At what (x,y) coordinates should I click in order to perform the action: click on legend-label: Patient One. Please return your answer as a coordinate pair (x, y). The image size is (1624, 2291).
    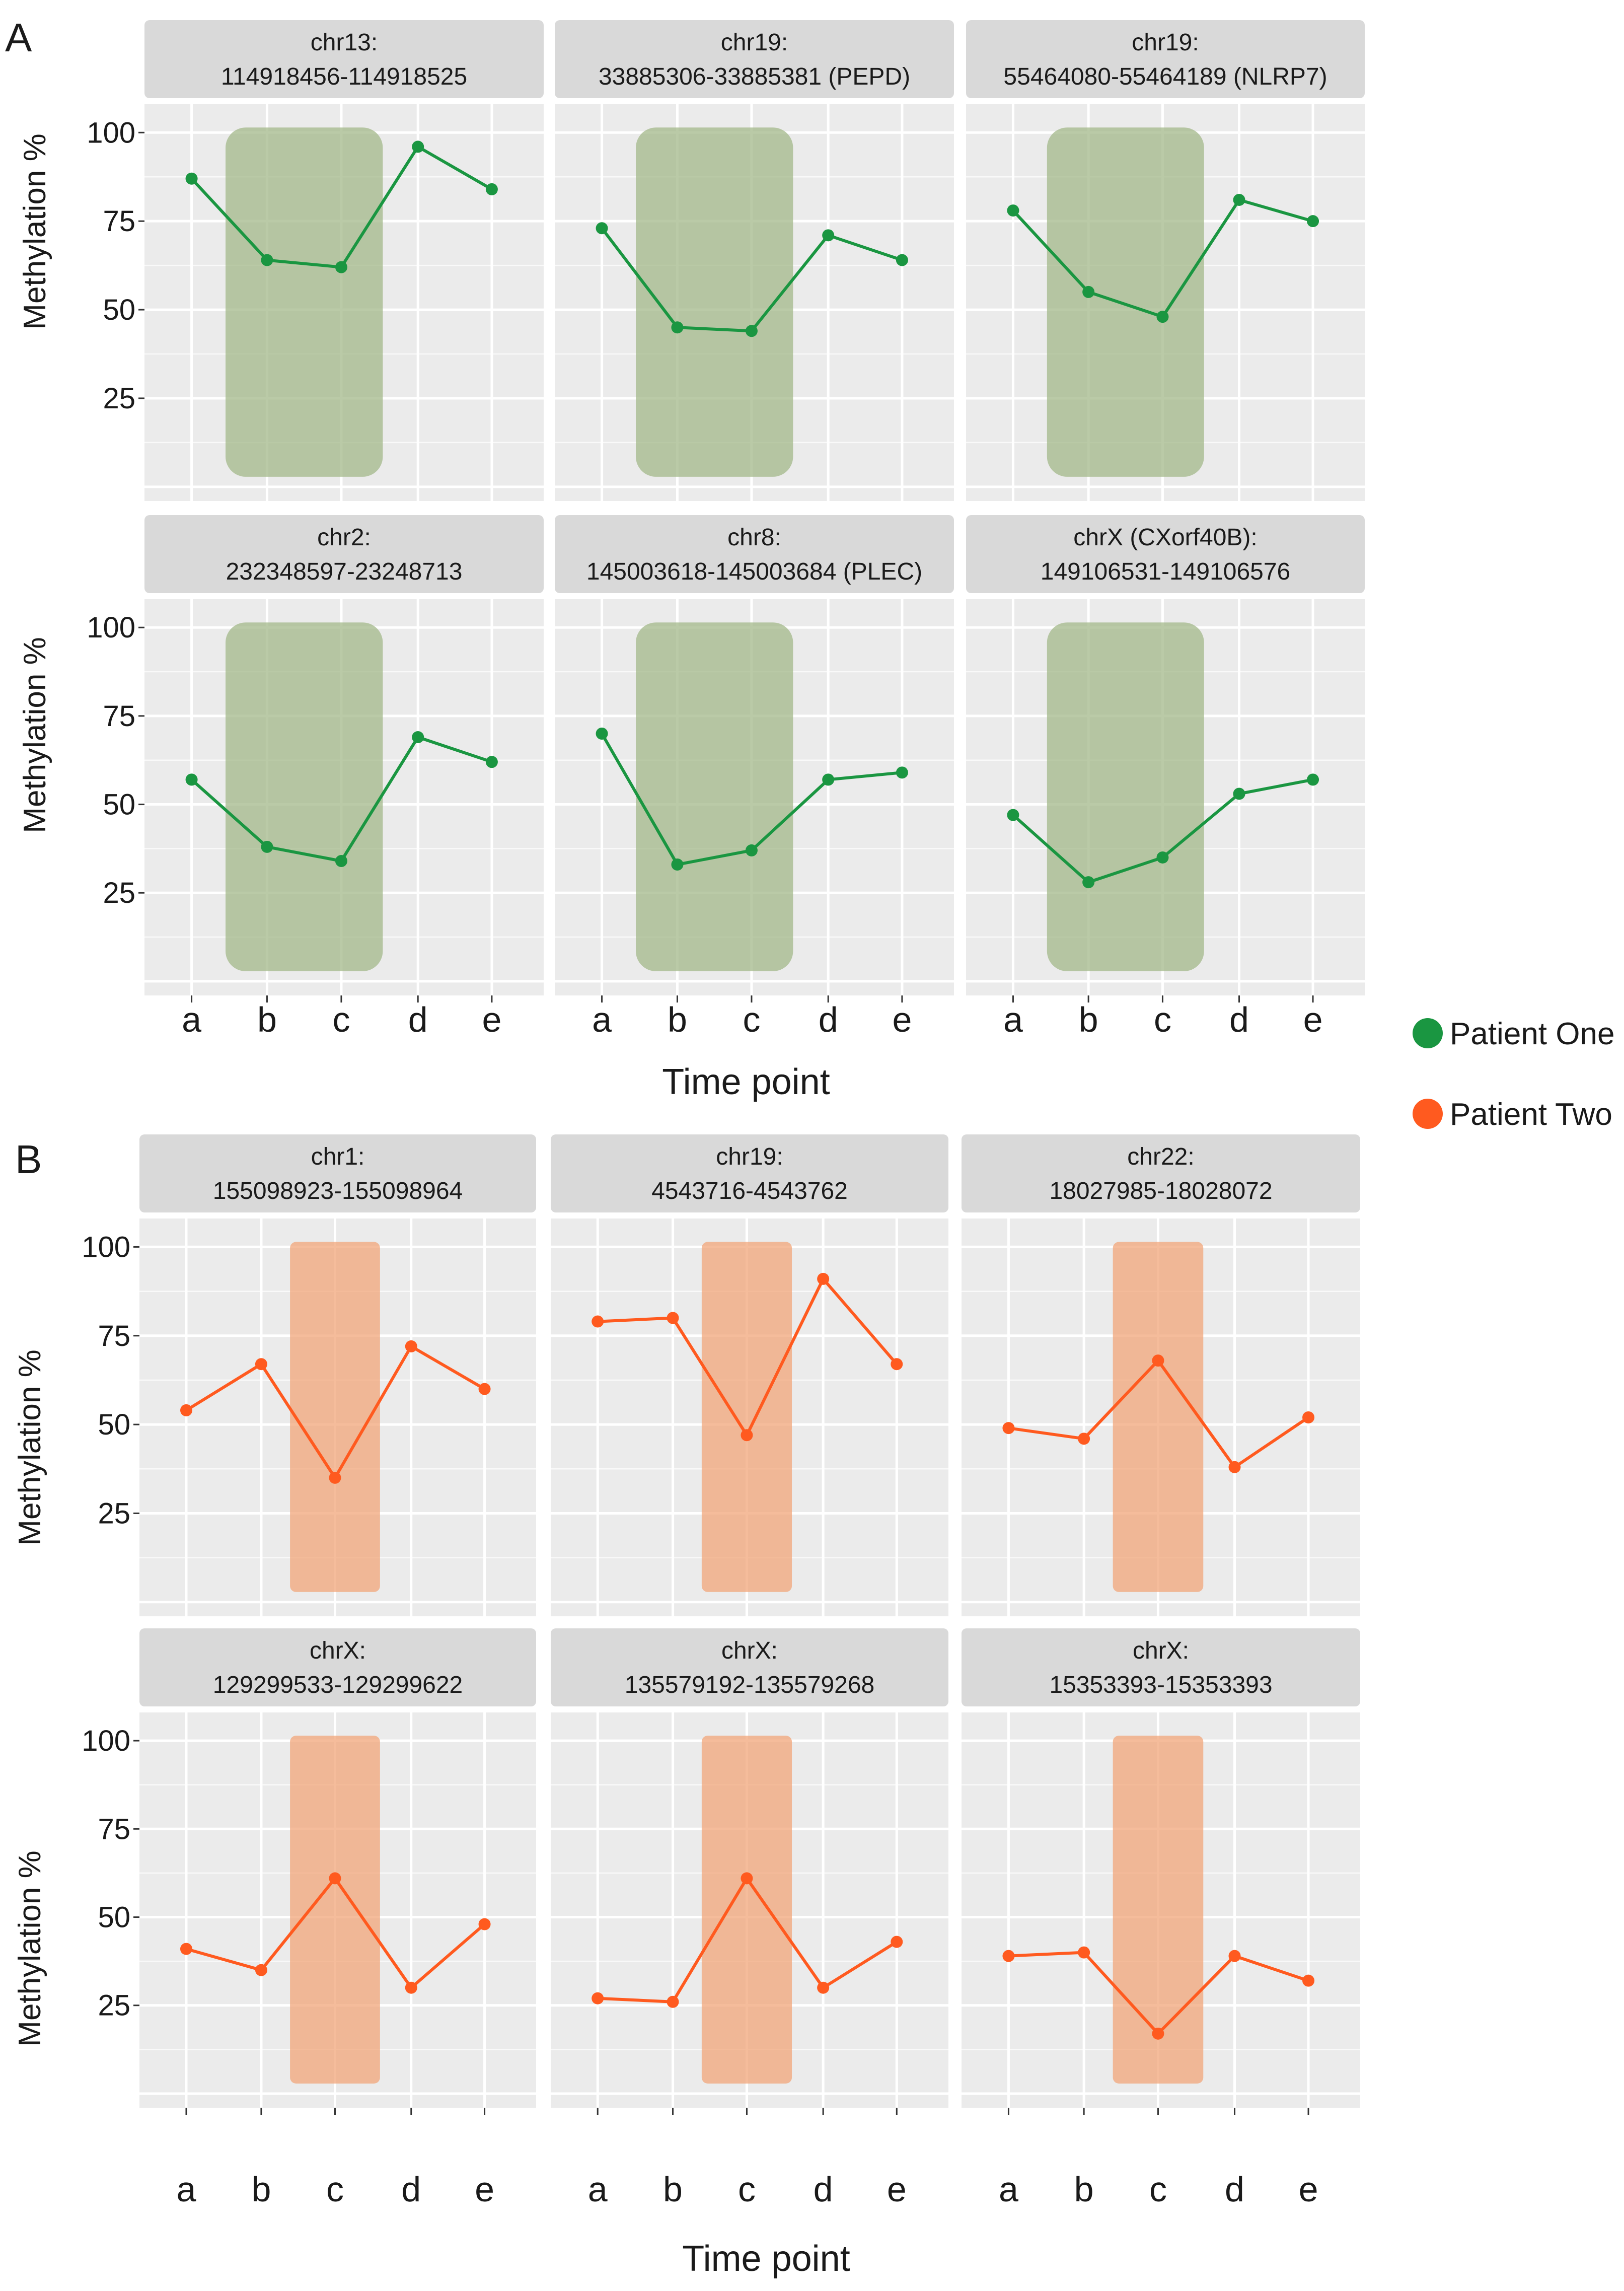
    Looking at the image, I should click on (1532, 1034).